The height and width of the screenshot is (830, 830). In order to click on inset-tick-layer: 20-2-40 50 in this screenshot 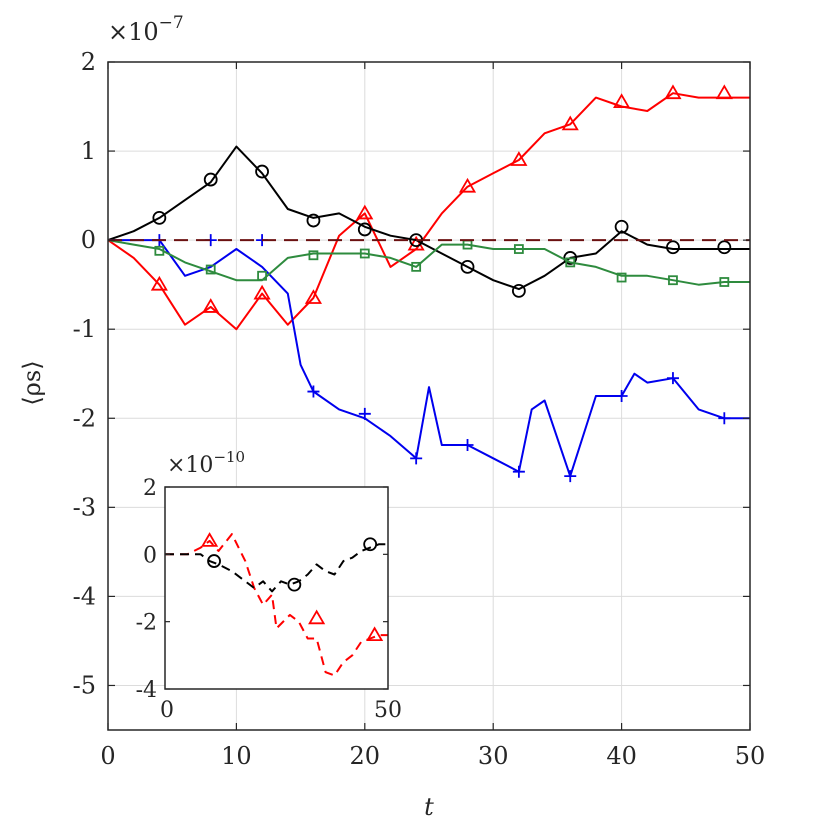, I will do `click(269, 599)`.